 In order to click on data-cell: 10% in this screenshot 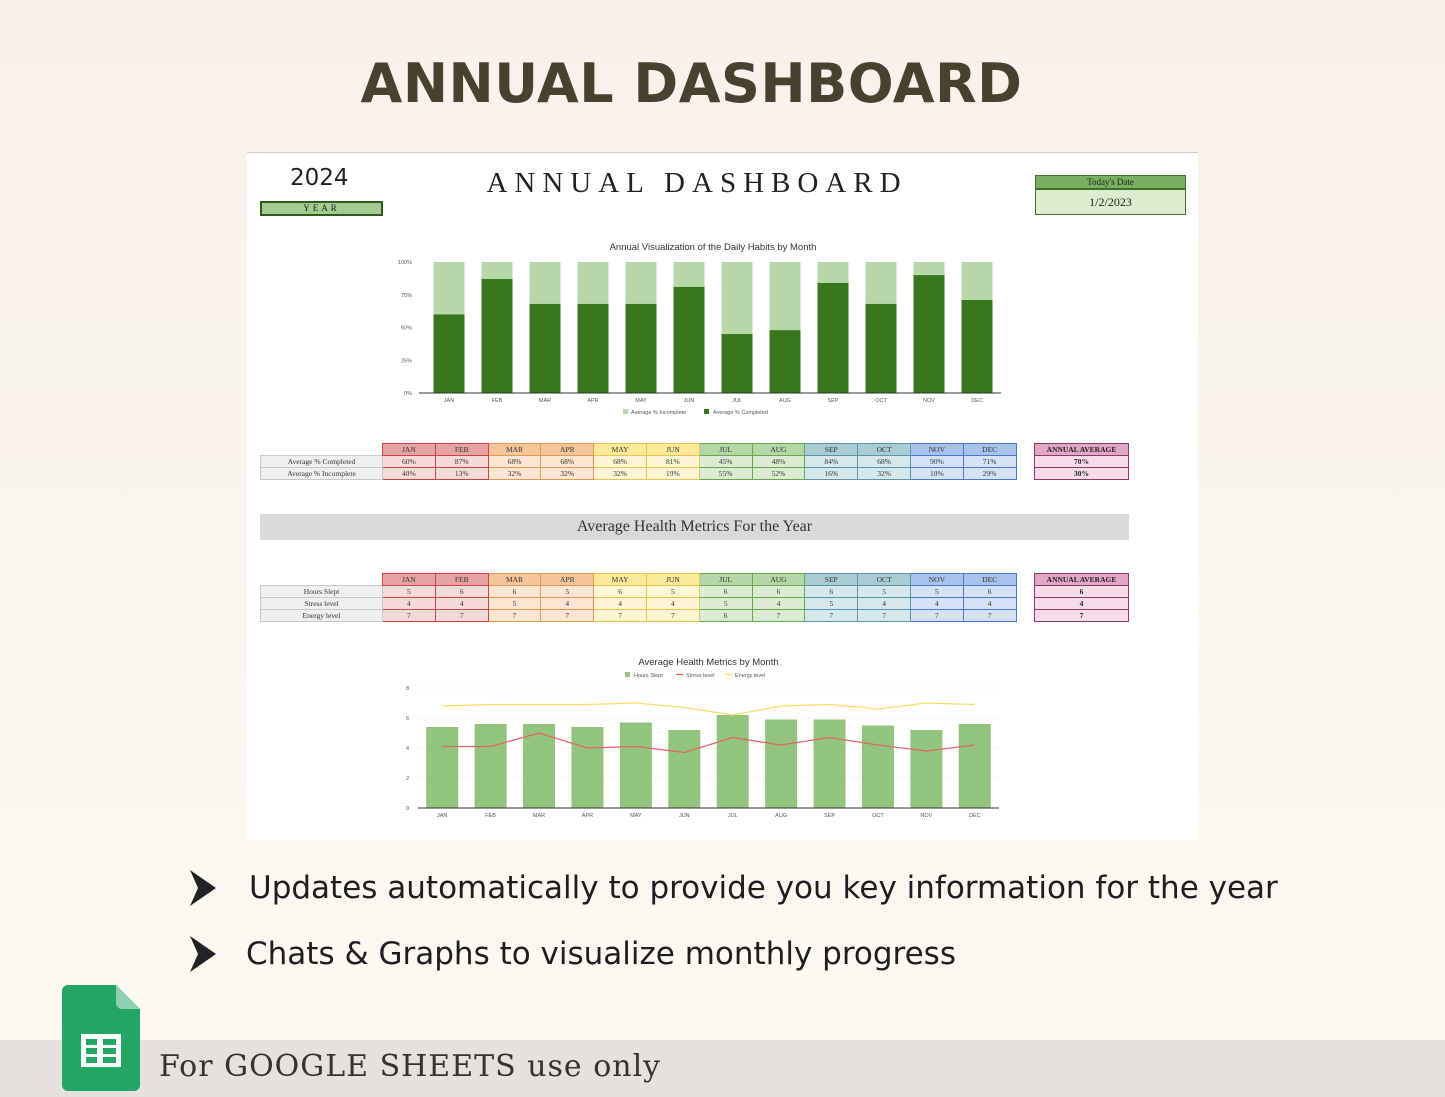, I will do `click(936, 473)`.